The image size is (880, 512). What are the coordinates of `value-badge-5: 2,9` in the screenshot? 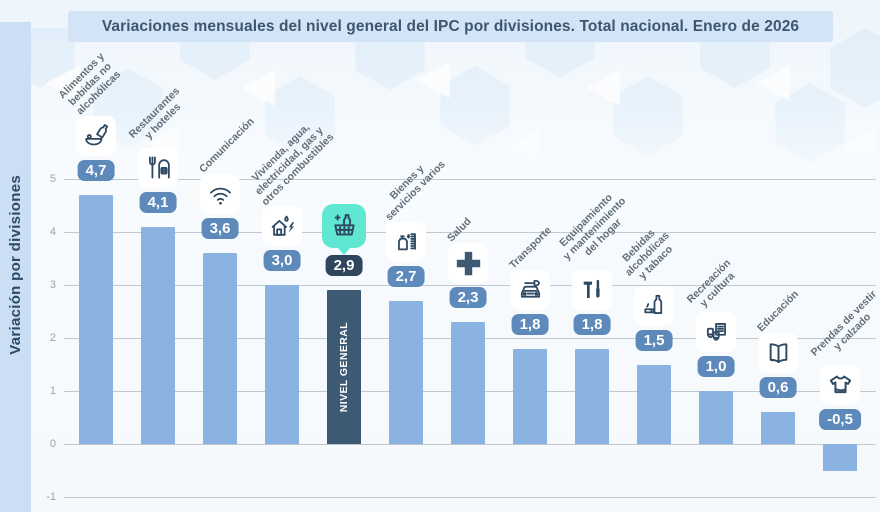 It's located at (344, 266).